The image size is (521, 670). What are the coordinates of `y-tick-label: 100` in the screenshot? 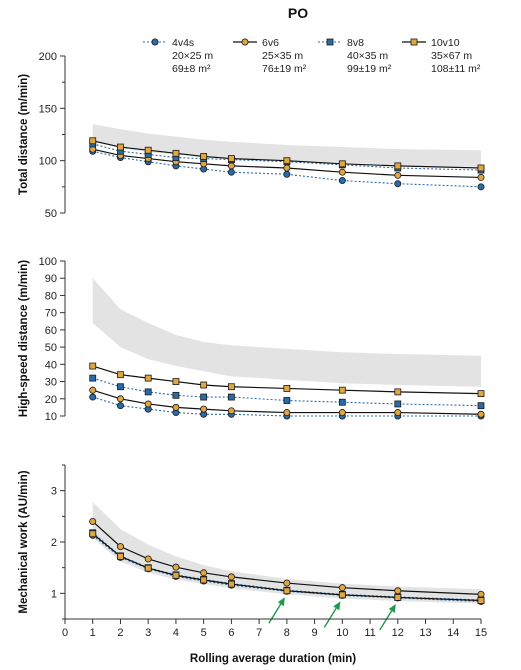 It's located at (48, 262).